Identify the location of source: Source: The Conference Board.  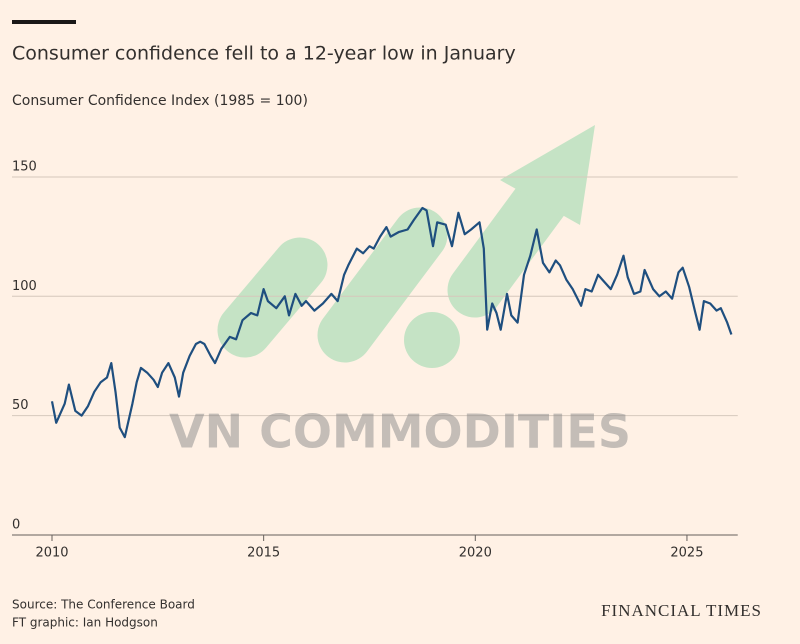
(103, 605).